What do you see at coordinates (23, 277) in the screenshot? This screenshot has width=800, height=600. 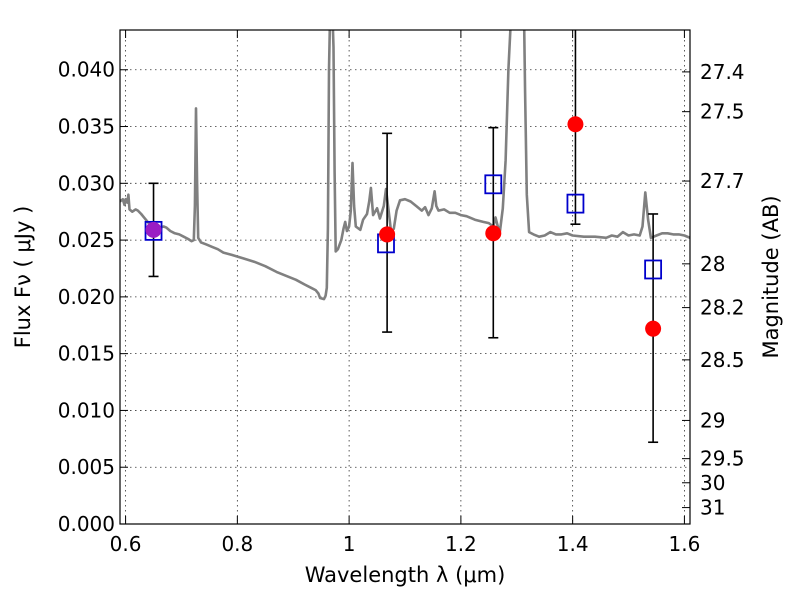 I see `y-axis-label: Flux Fν ( μJy )` at bounding box center [23, 277].